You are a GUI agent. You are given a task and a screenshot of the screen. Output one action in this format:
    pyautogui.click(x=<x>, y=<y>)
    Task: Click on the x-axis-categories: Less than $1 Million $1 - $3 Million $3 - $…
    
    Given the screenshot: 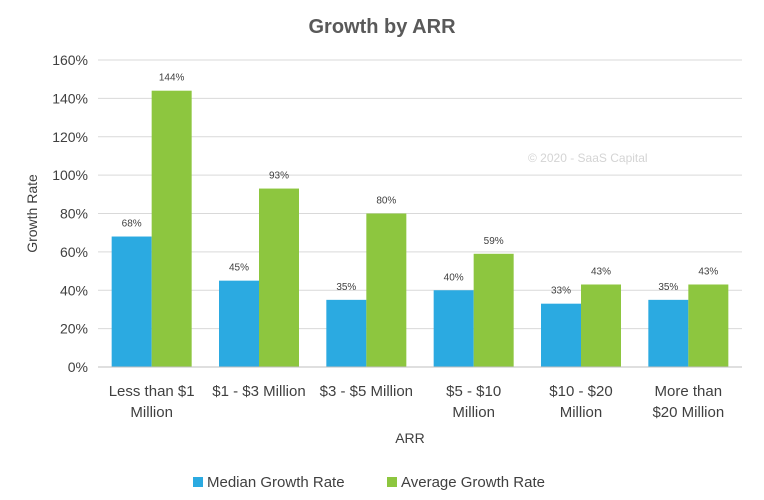 What is the action you would take?
    pyautogui.click(x=416, y=402)
    